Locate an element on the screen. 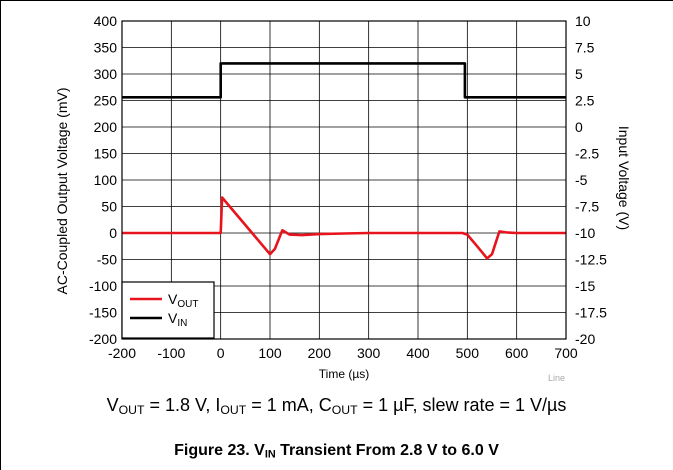  y-left-tick-label: 300 is located at coordinates (106, 74).